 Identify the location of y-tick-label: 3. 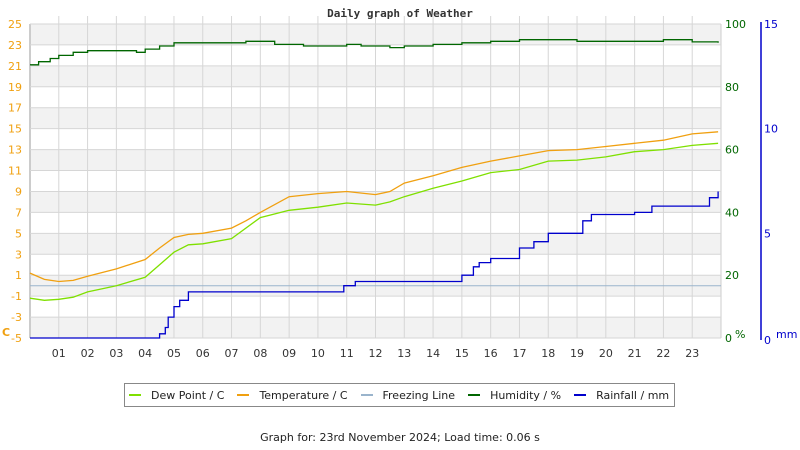
(18, 254).